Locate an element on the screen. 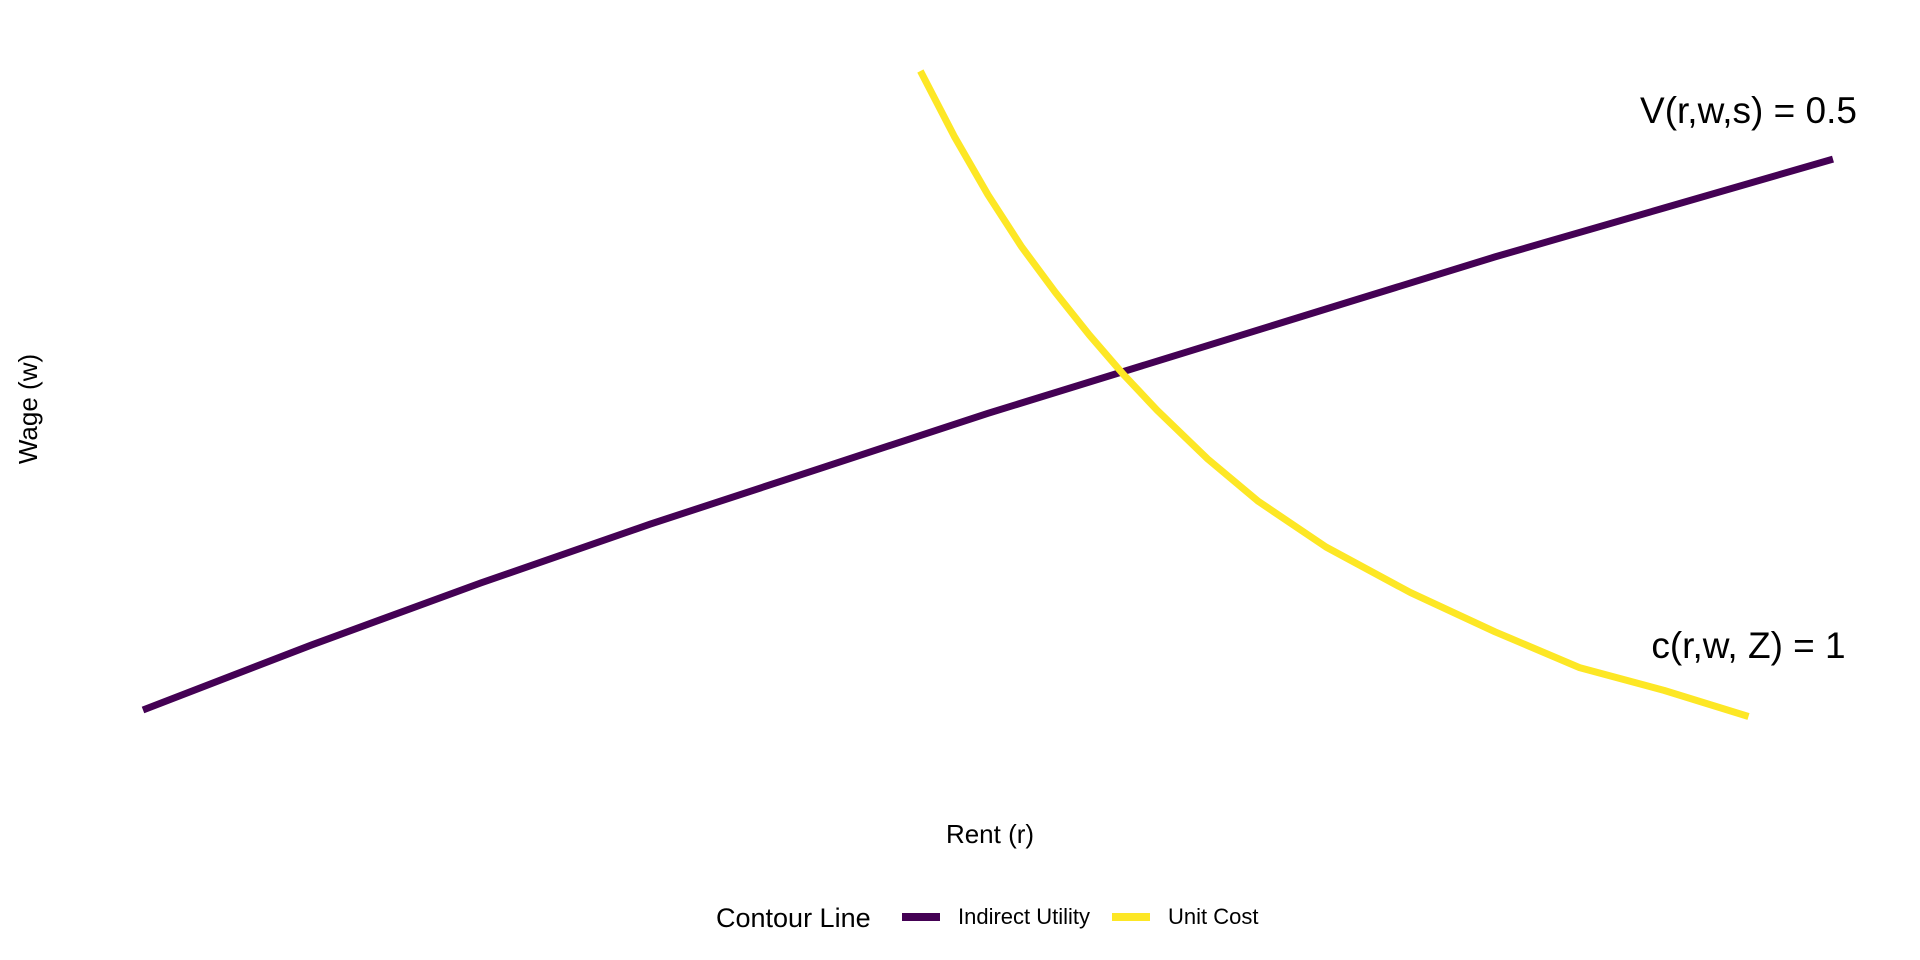  x-axis-title: Rent (r) is located at coordinates (990, 834).